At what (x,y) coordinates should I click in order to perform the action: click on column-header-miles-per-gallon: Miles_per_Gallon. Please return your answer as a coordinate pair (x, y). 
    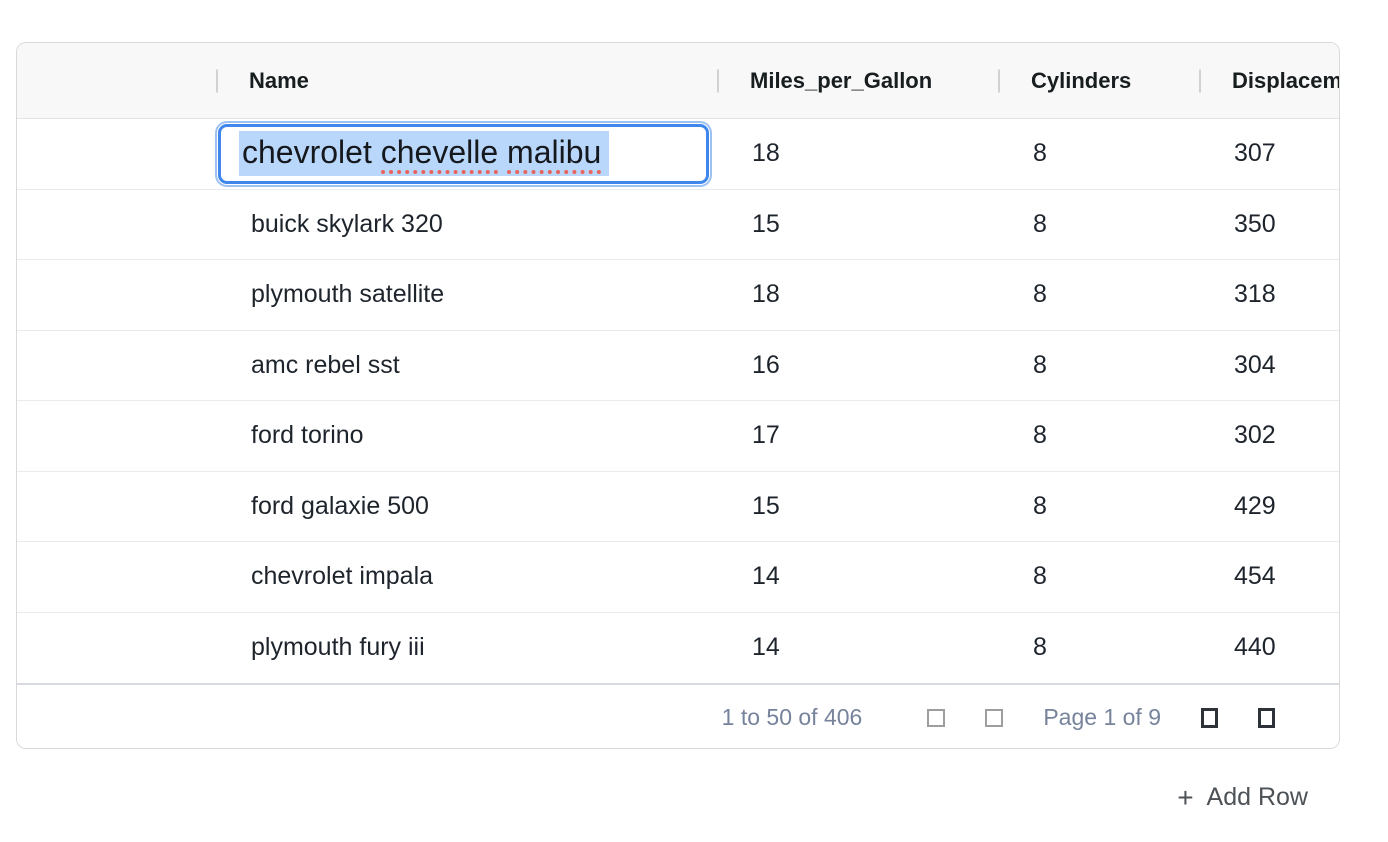
    Looking at the image, I should click on (857, 80).